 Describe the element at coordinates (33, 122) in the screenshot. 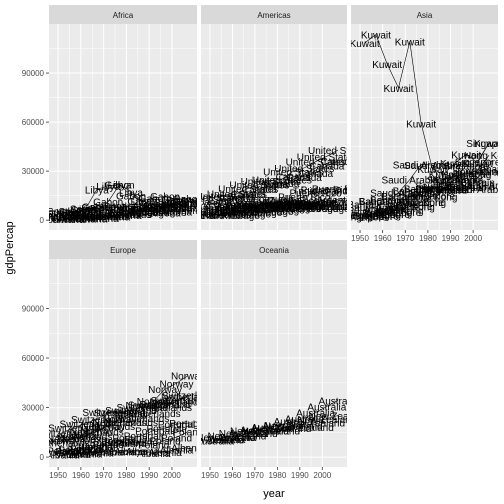

I see `y-tick-label: 60000` at that location.